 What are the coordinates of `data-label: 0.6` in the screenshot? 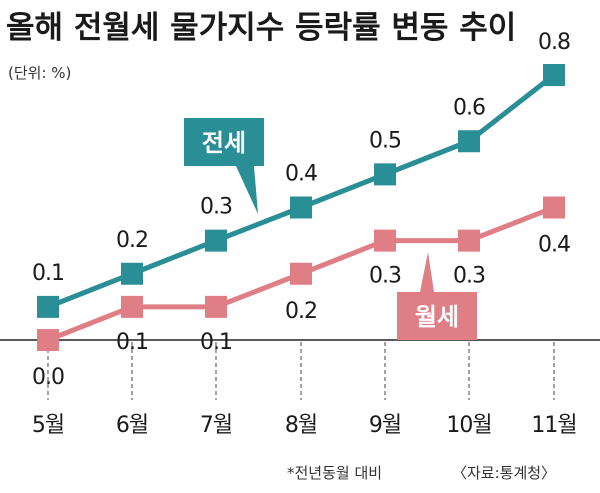 It's located at (469, 107).